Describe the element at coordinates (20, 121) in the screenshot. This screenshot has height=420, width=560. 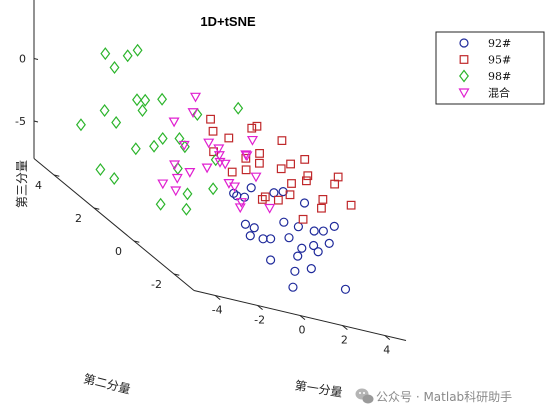
I see `z-tick-label: -5` at that location.